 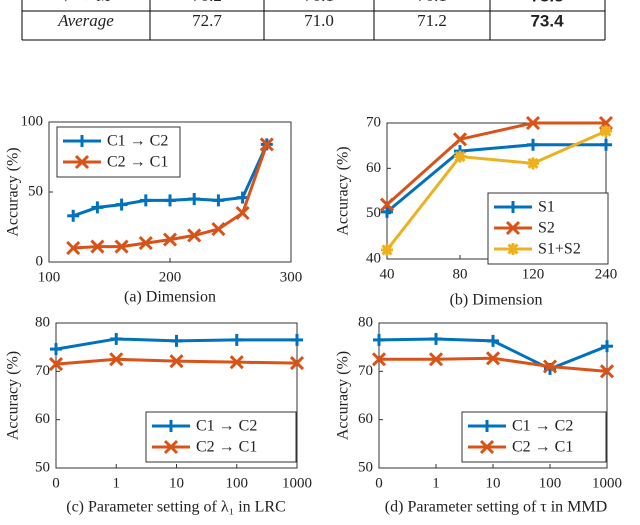 I want to click on x-tick-label: 1000, so click(x=607, y=483).